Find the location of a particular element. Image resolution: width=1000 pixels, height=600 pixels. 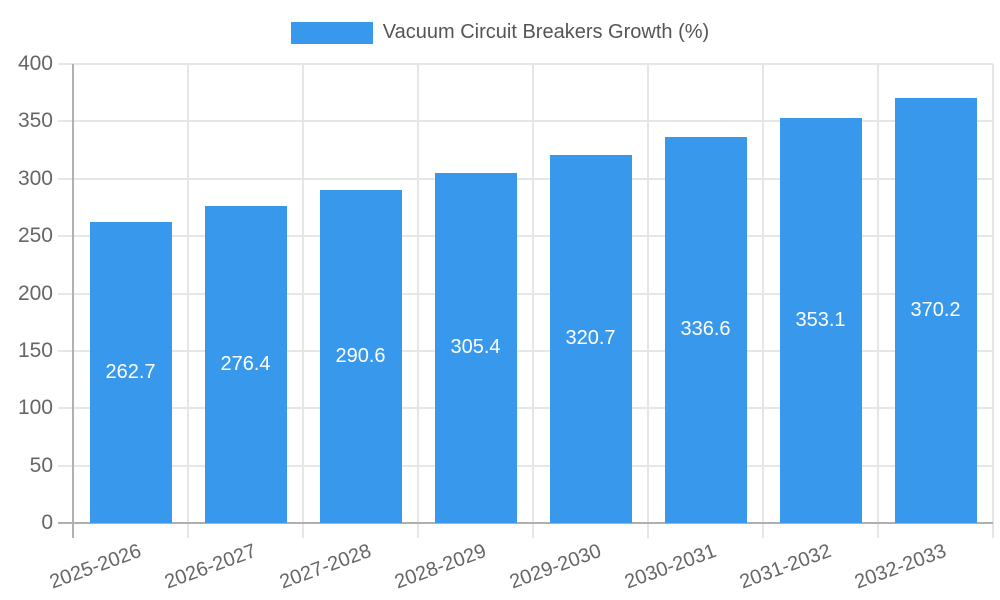

y-axis-tick-label: 50 is located at coordinates (41, 465).